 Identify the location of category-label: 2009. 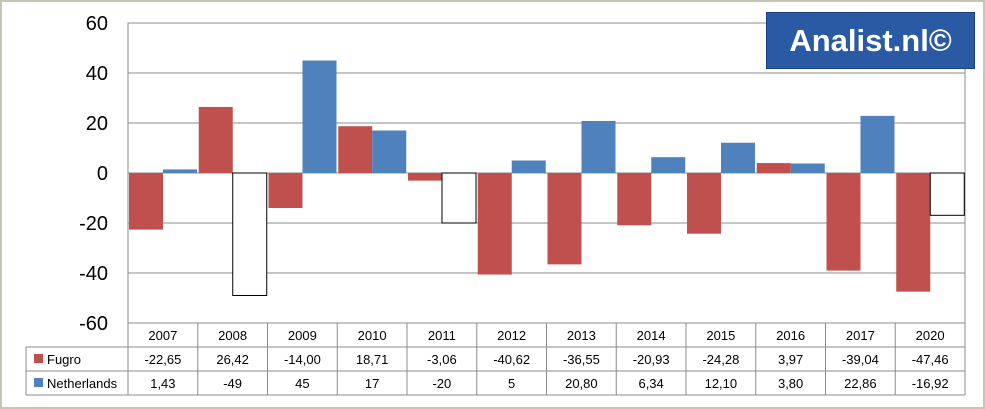
(302, 335).